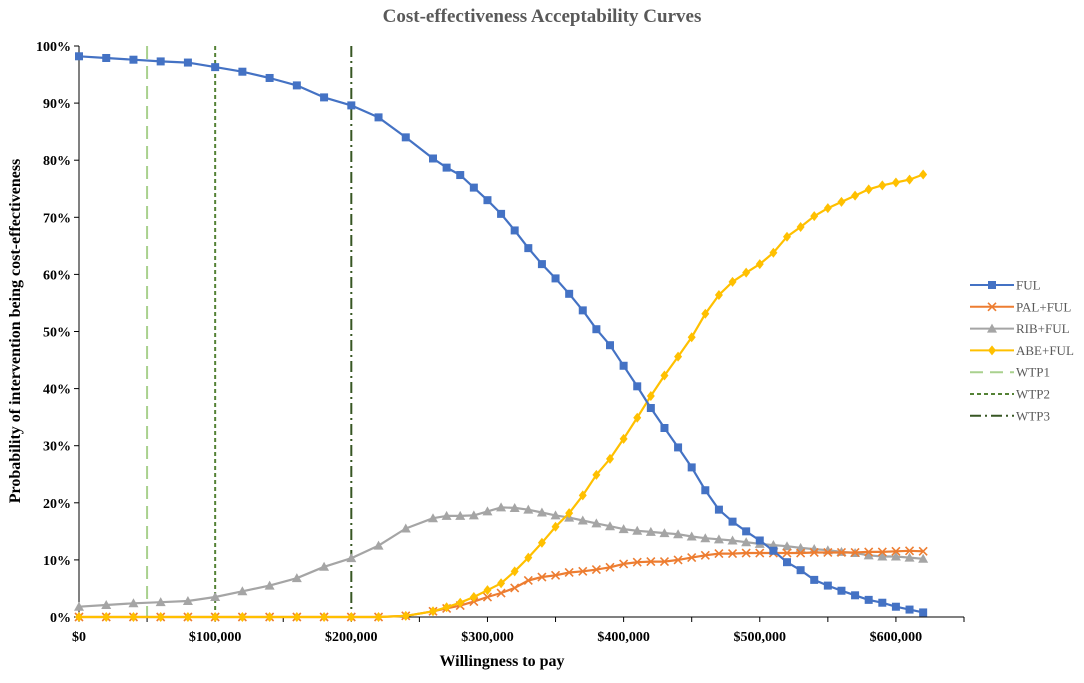  I want to click on y-tick-label: 50%, so click(57, 333).